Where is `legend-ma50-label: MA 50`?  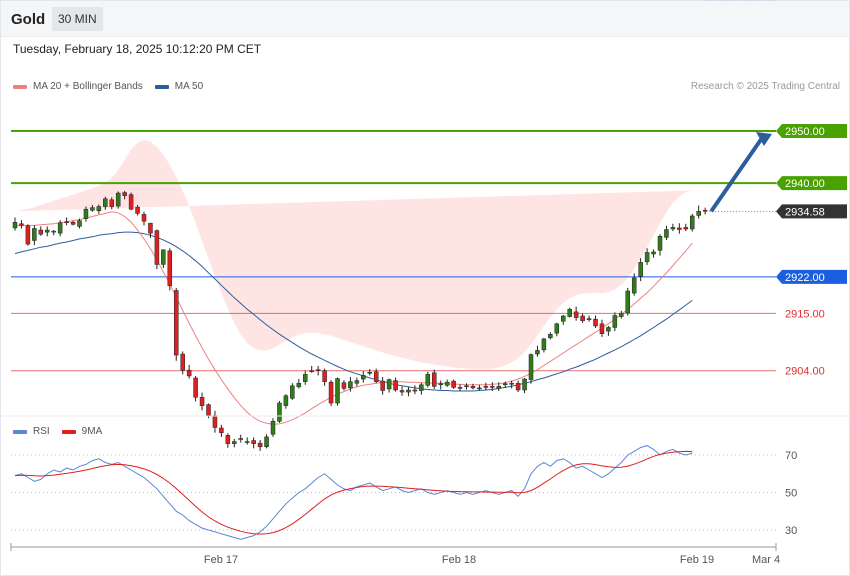 legend-ma50-label: MA 50 is located at coordinates (189, 86).